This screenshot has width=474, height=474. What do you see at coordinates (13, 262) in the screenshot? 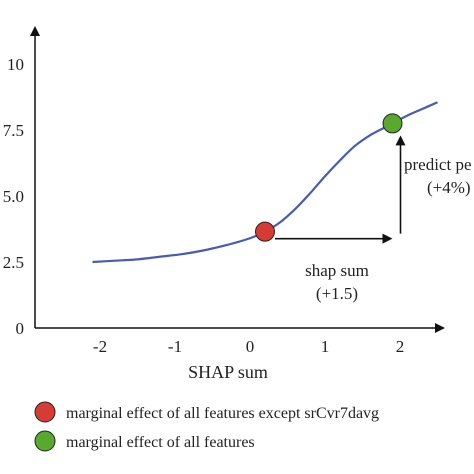
I see `y-tick-label: 2.5` at bounding box center [13, 262].